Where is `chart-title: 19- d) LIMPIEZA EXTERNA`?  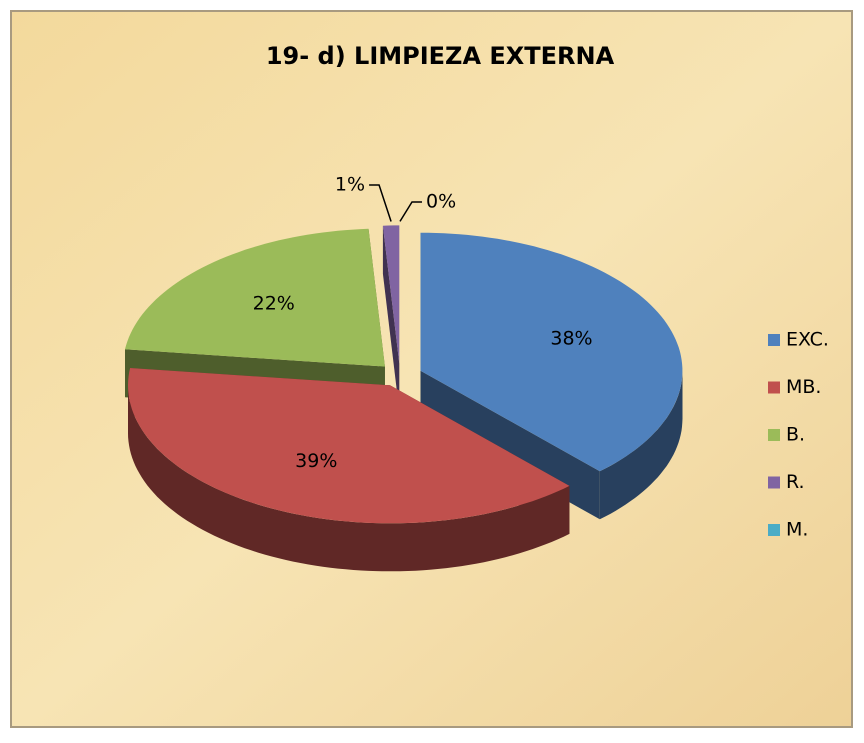 chart-title: 19- d) LIMPIEZA EXTERNA is located at coordinates (440, 56).